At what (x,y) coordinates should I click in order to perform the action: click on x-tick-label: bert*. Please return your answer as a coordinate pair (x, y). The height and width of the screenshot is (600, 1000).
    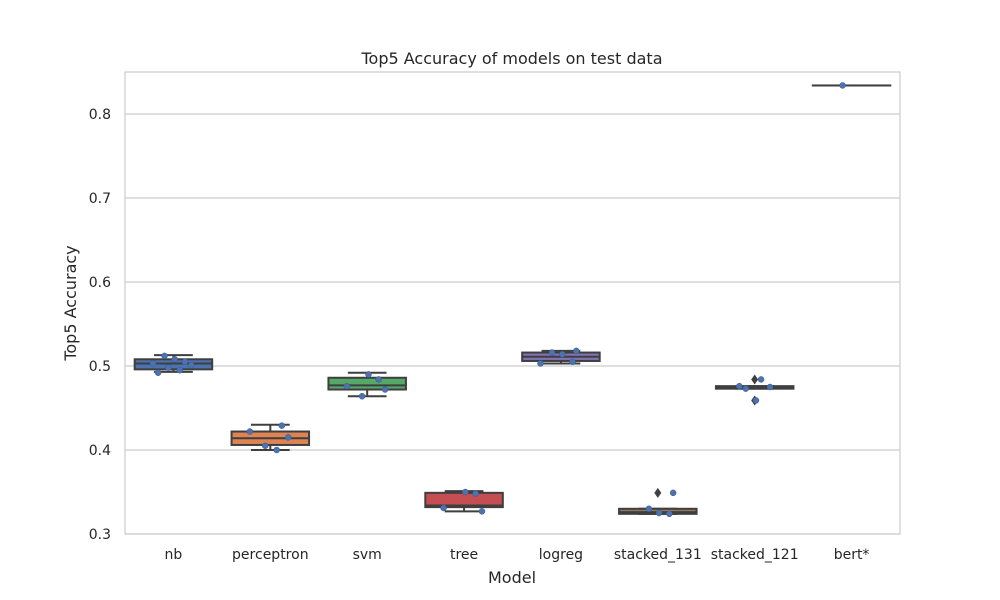
    Looking at the image, I should click on (852, 555).